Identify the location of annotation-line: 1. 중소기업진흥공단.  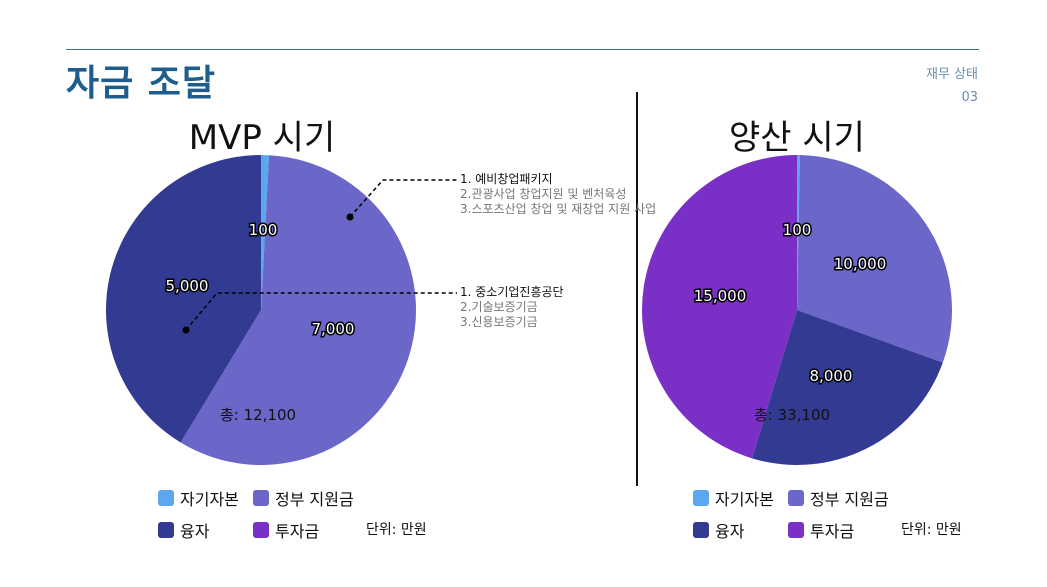
(512, 292).